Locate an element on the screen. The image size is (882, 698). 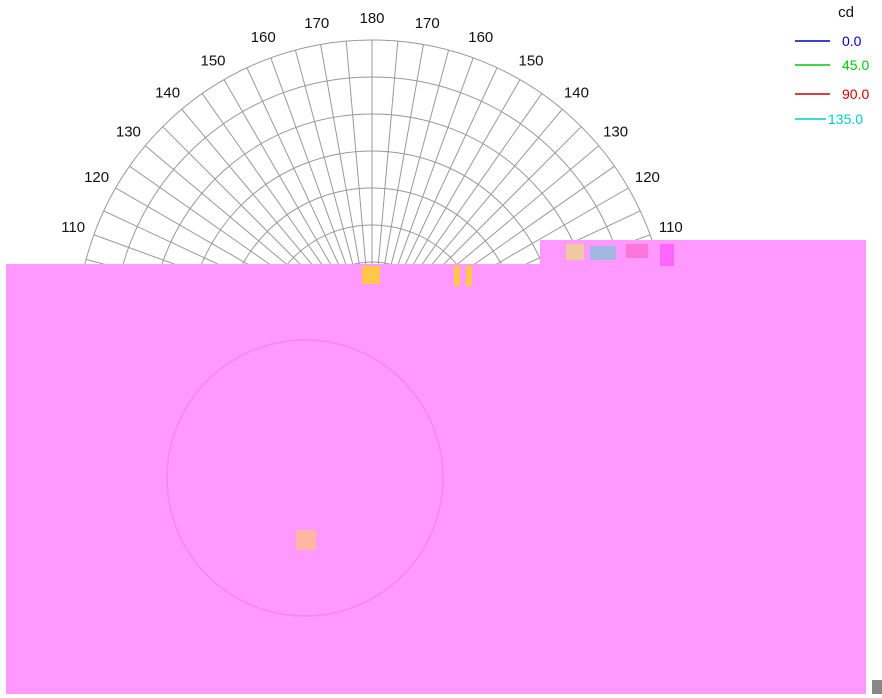
tick-label-right-120: 120 is located at coordinates (647, 177).